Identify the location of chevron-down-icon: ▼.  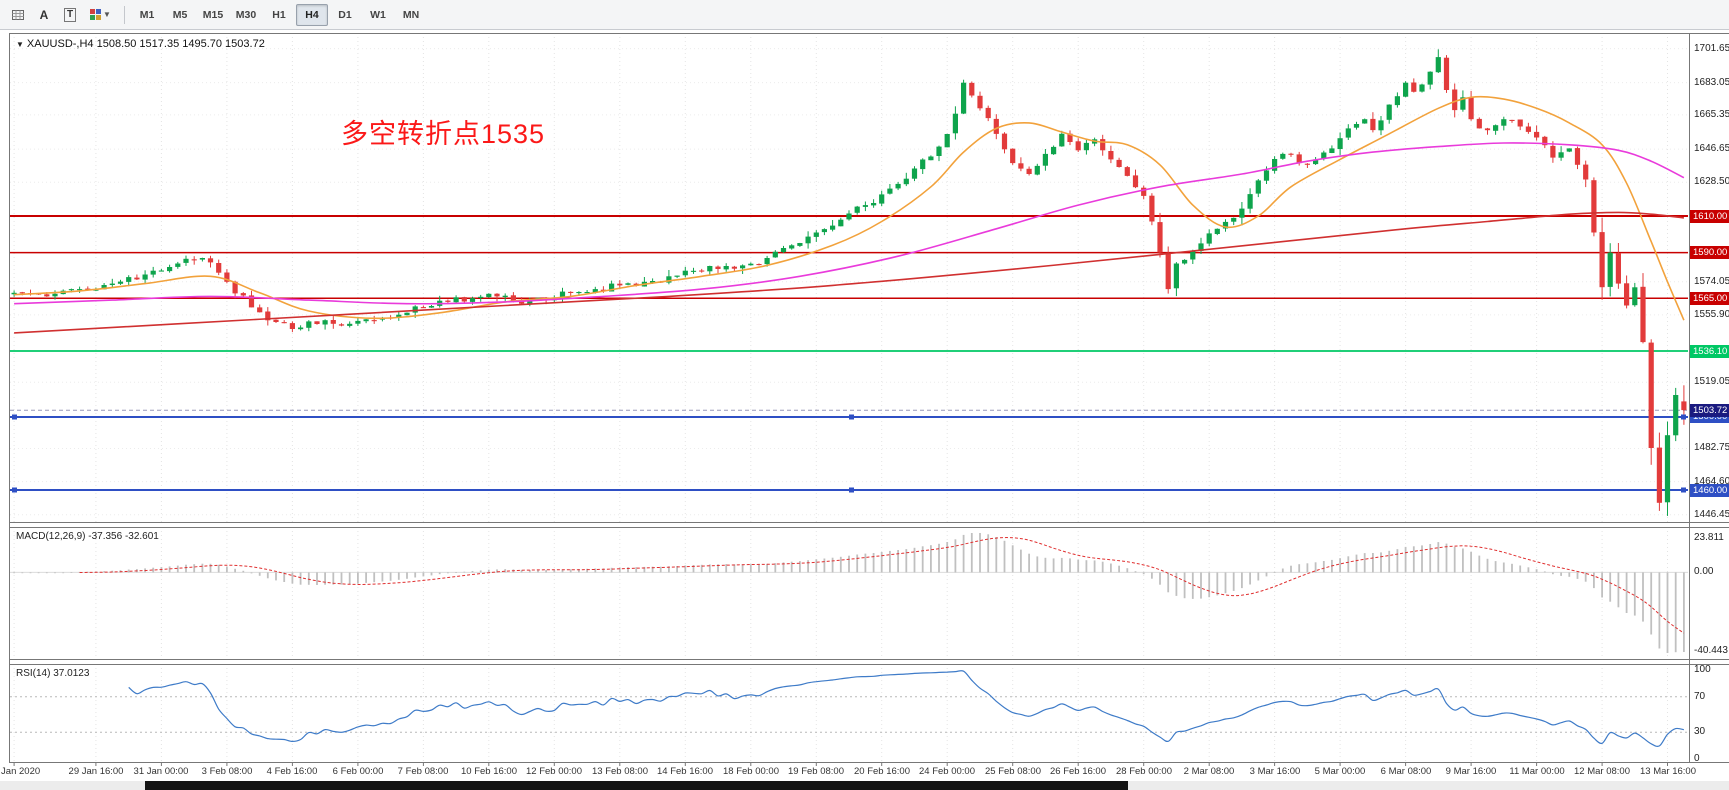
(107, 14).